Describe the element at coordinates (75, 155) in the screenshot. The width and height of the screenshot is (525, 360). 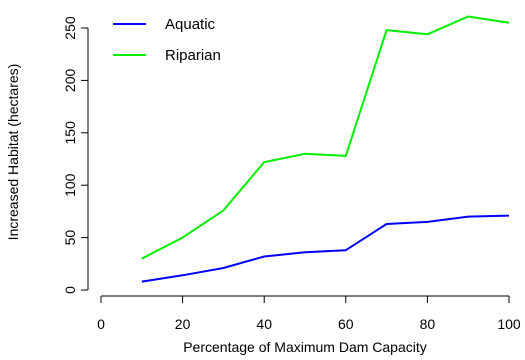
I see `y-ticks: 0 50 100 150 200 250` at that location.